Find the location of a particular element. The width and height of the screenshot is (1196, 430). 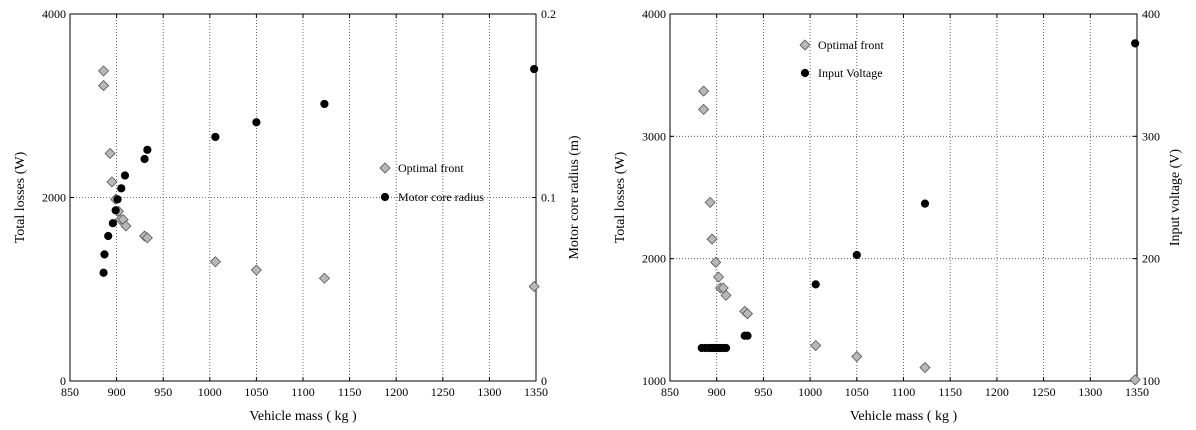

y-right-axis-title: Input voltage (V) is located at coordinates (1175, 198).